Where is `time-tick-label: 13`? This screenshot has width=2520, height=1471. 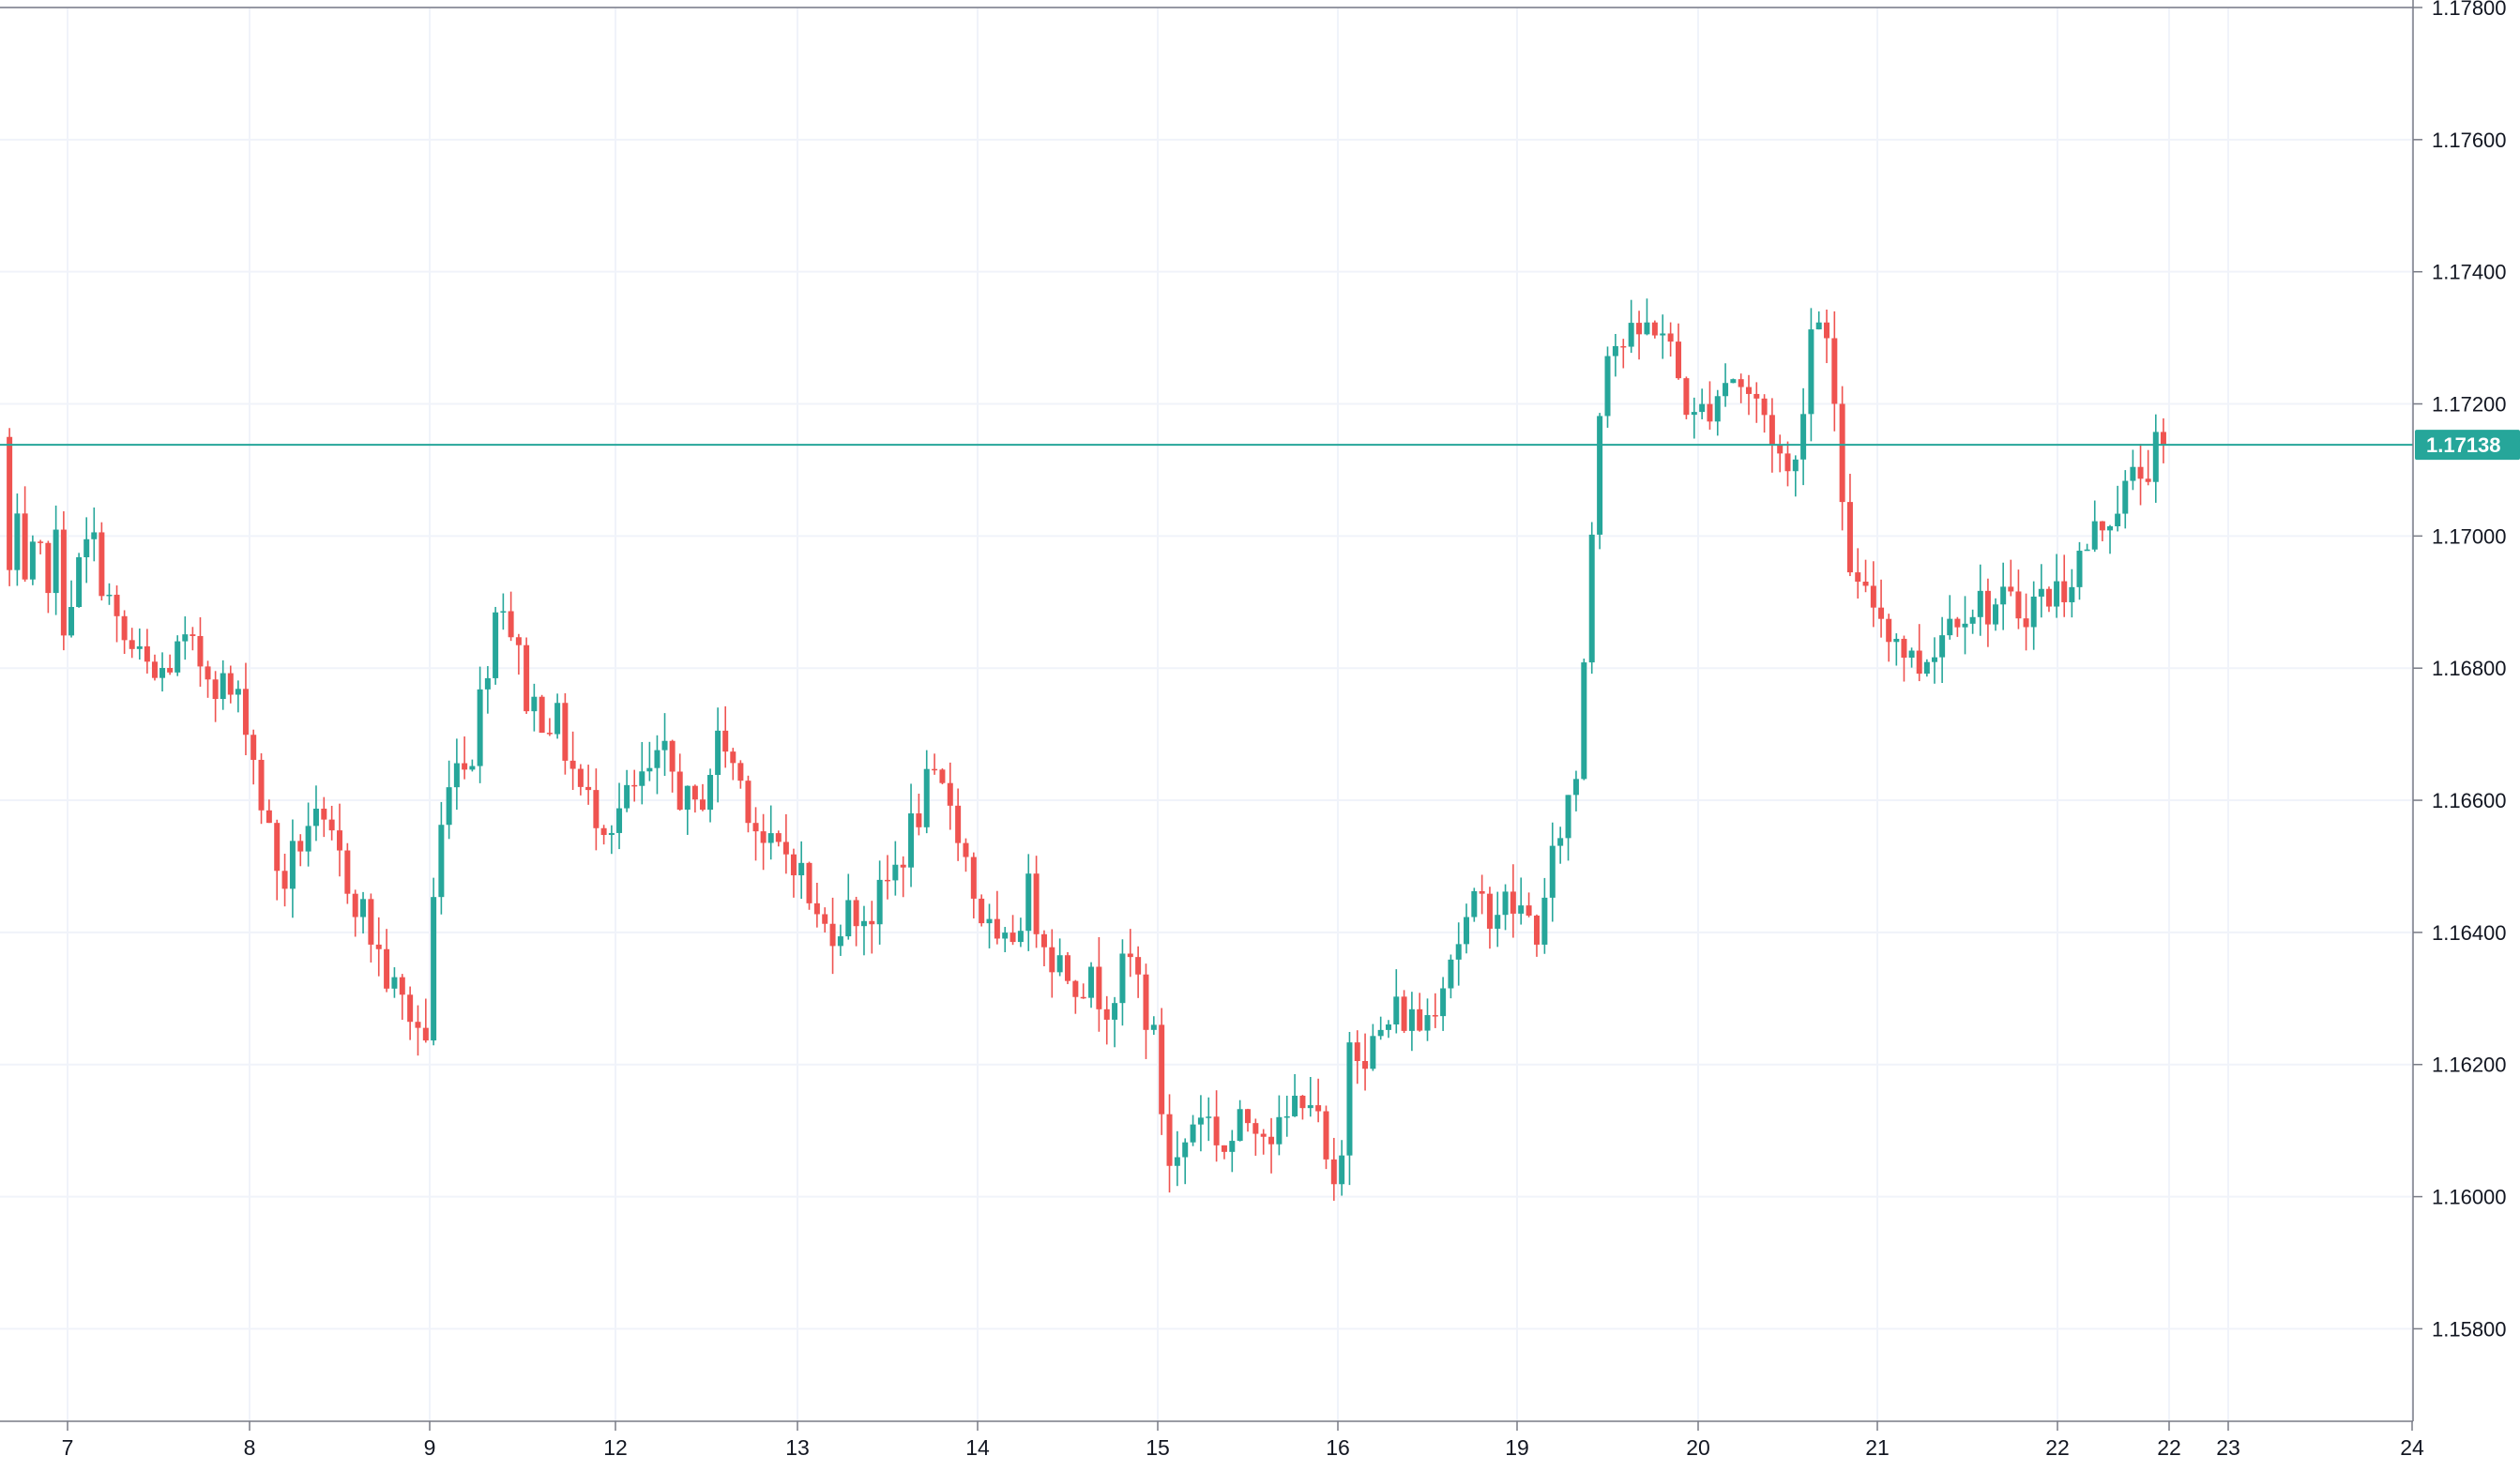
time-tick-label: 13 is located at coordinates (797, 1447).